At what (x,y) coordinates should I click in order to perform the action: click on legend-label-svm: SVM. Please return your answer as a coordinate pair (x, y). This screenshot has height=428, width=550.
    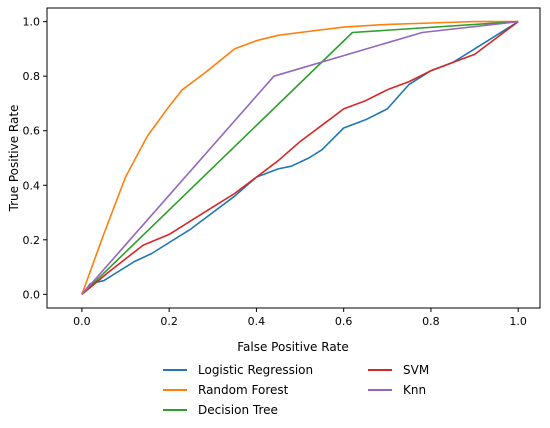
    Looking at the image, I should click on (416, 370).